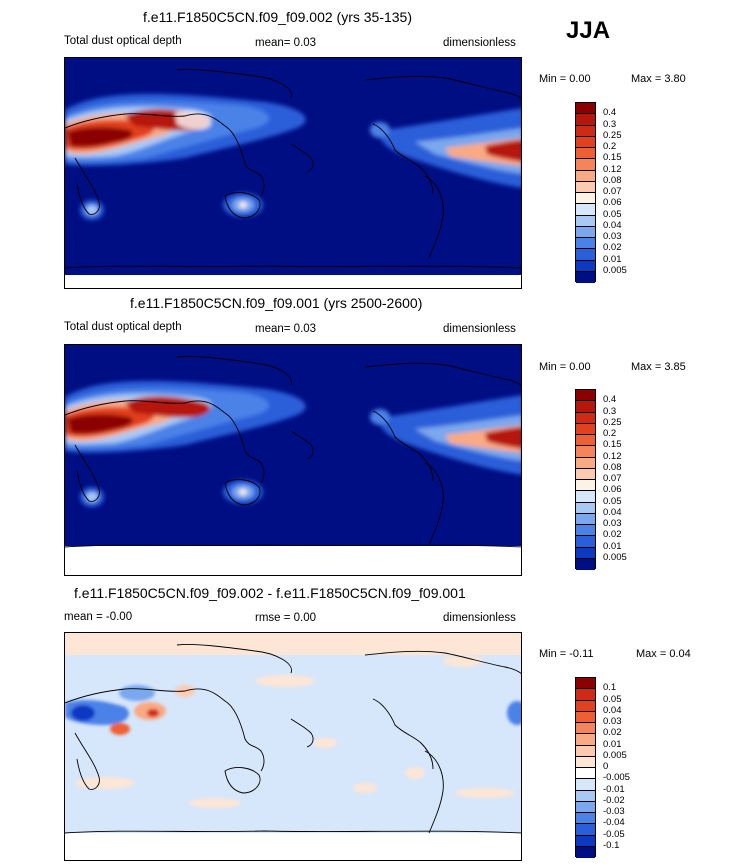 The image size is (733, 866). Describe the element at coordinates (83, 713) in the screenshot. I see `diff-neg-core` at that location.